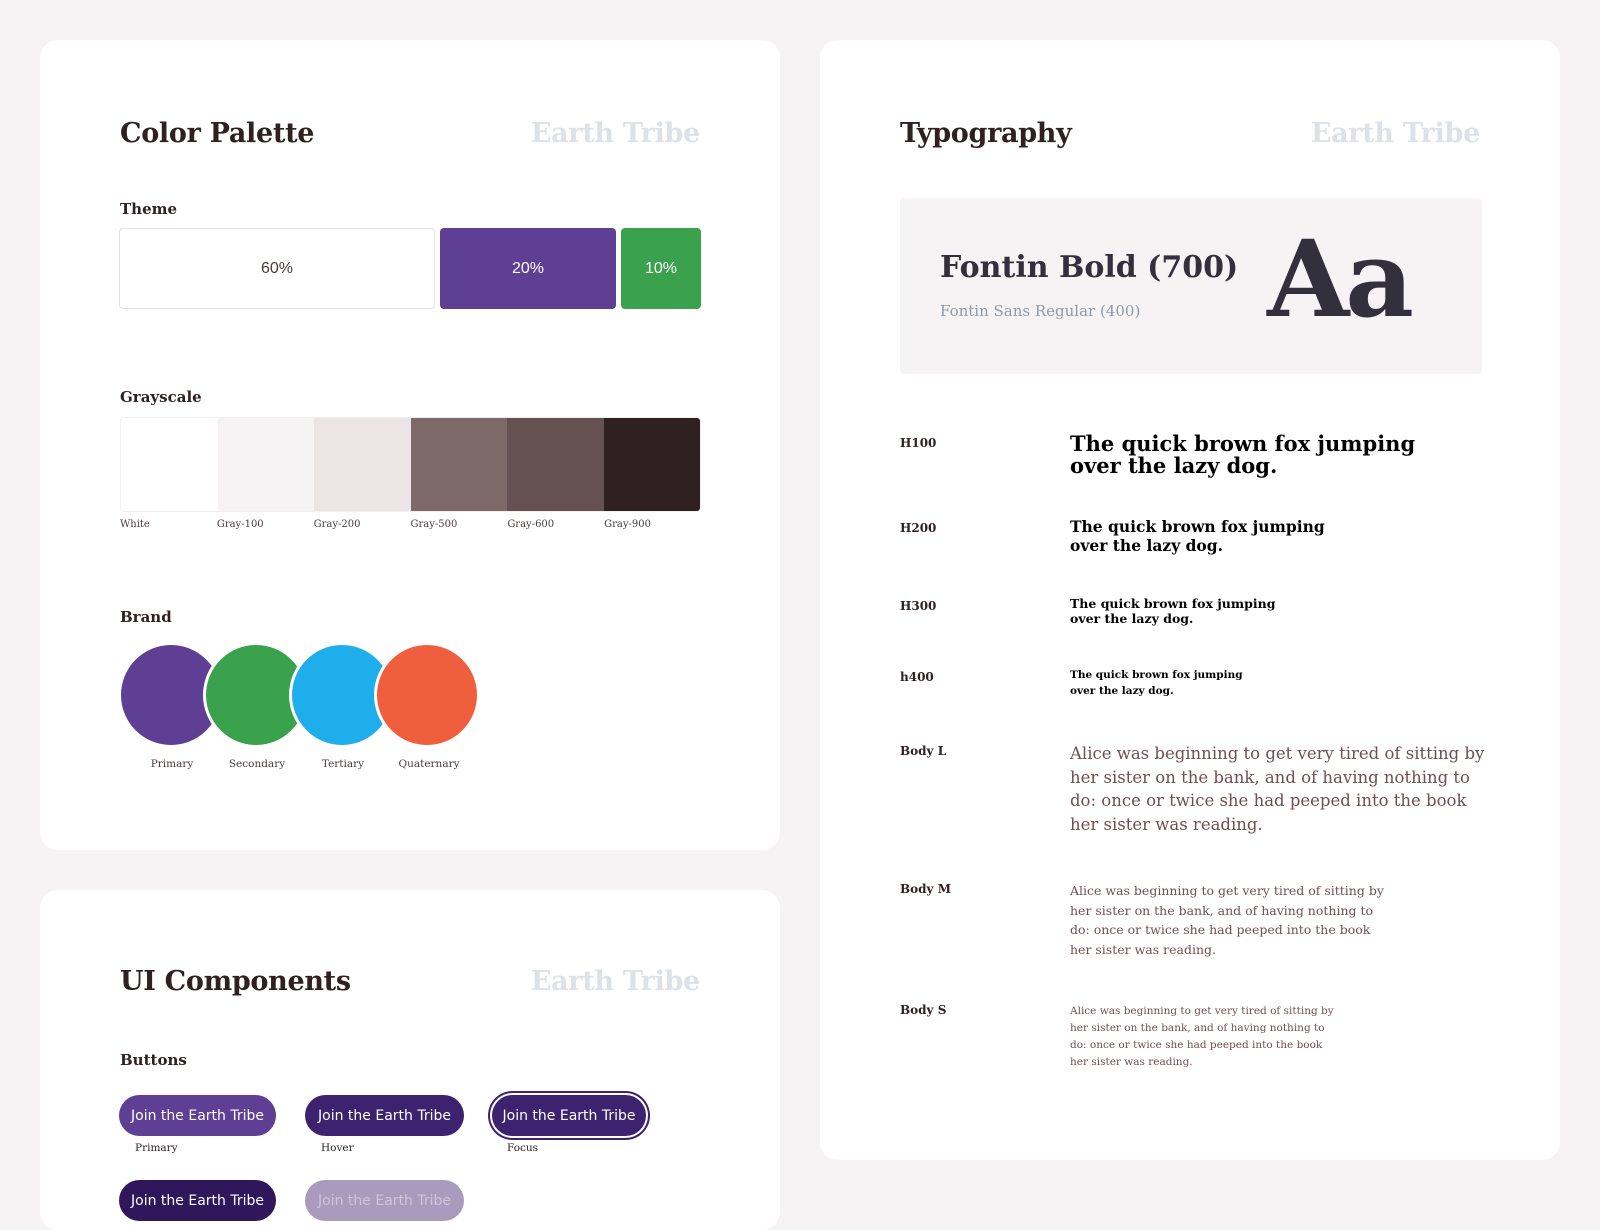 The image size is (1600, 1230). Describe the element at coordinates (427, 695) in the screenshot. I see `brand-swatch-quaternary` at that location.